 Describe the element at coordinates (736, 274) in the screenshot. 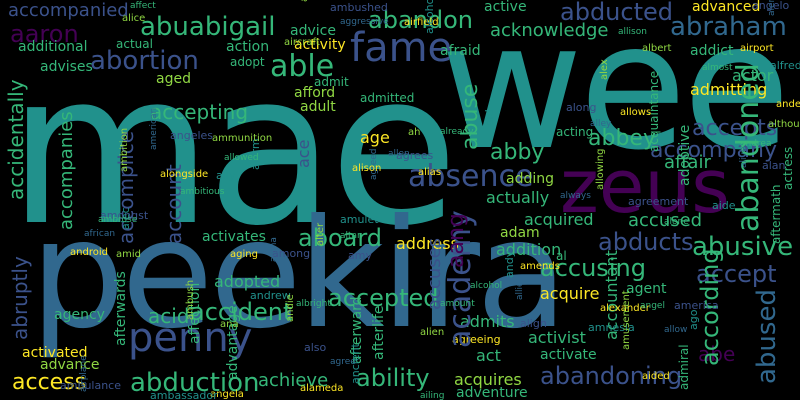

I see `word-accept: accept` at that location.